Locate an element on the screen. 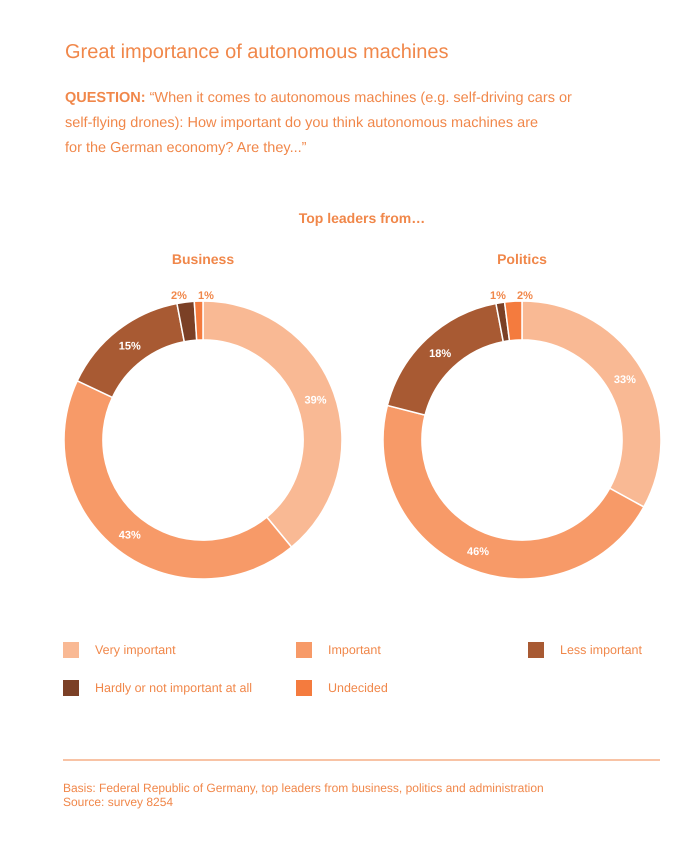  chart-title: Great importance of autonomous machines is located at coordinates (257, 52).